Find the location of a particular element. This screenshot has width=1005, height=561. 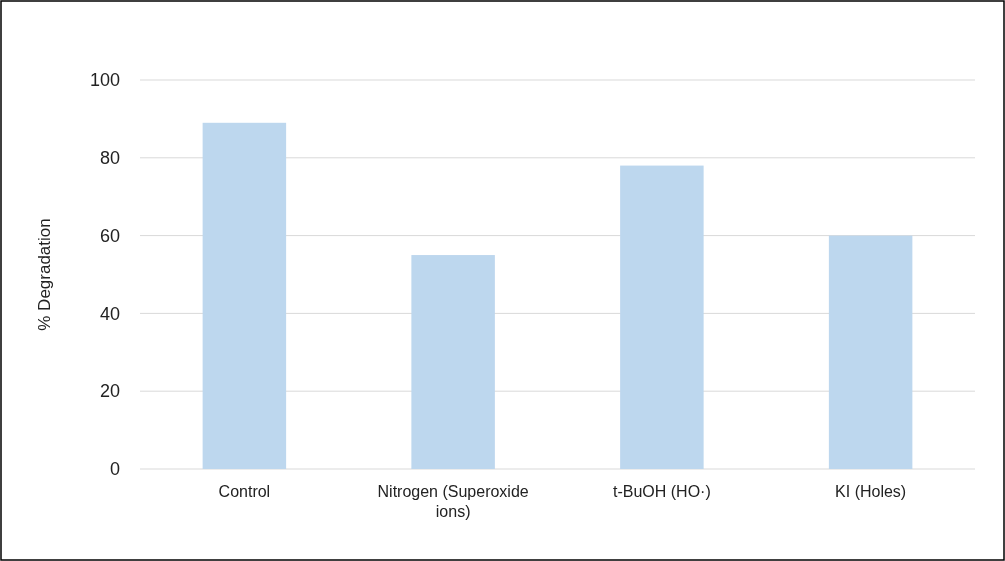

y-tick-label: 40 is located at coordinates (109, 313).